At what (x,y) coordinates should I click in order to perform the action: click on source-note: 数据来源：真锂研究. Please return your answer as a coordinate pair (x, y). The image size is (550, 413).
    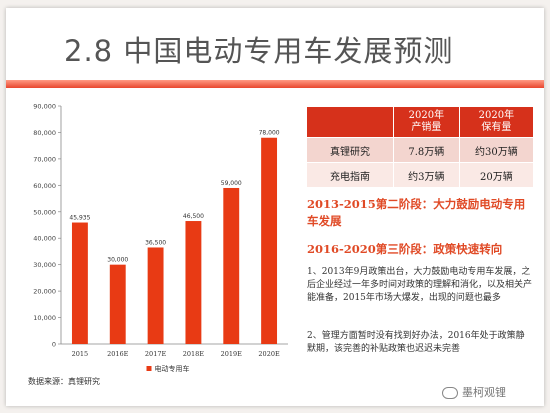
    Looking at the image, I should click on (64, 381).